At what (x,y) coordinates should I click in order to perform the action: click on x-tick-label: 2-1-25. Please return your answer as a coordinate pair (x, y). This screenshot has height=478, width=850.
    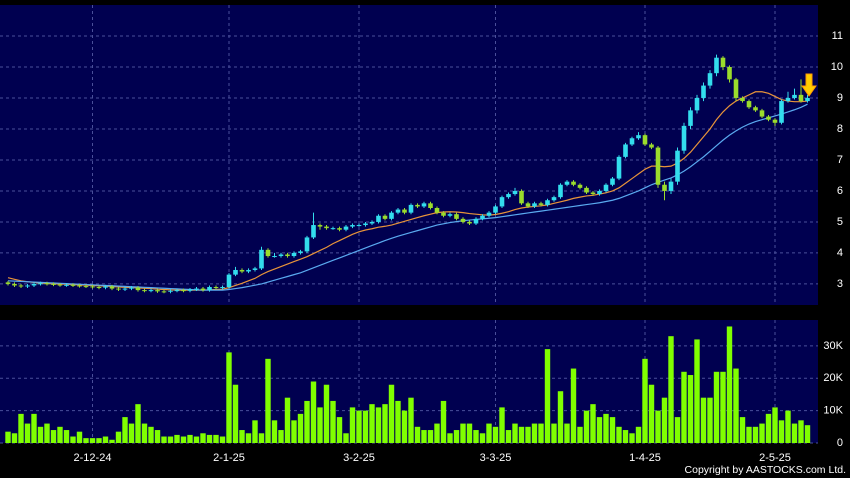
    Looking at the image, I should click on (229, 458).